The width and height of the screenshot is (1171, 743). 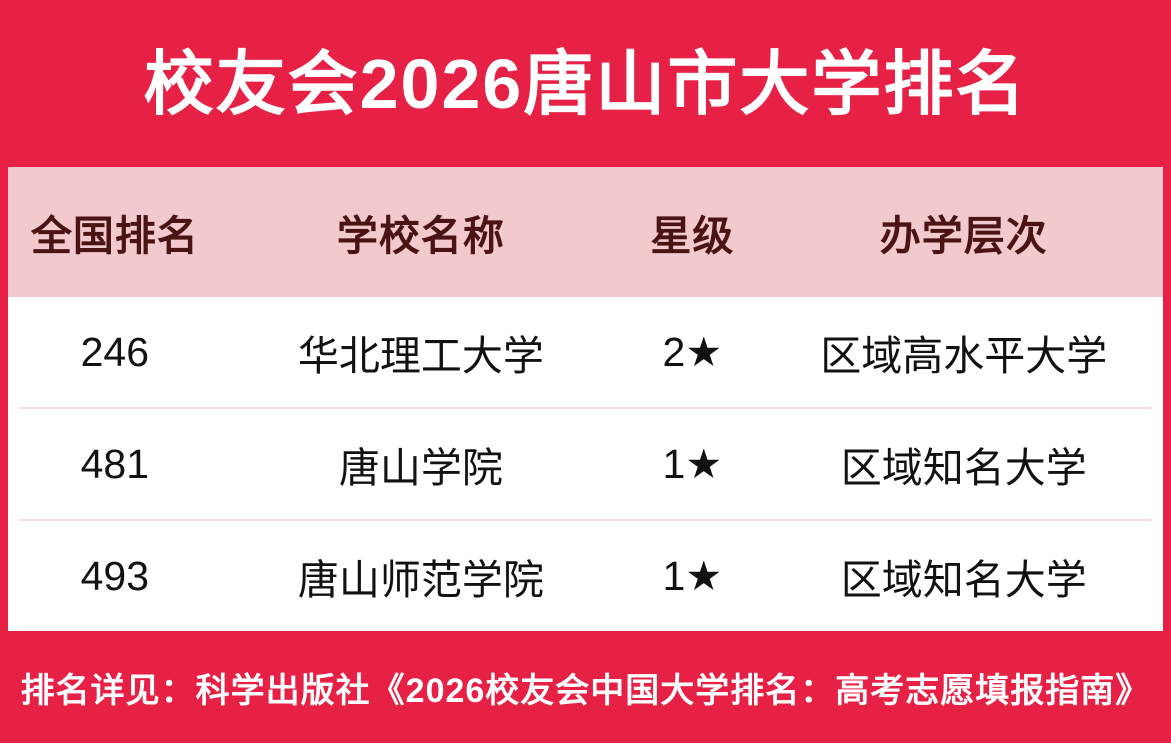 What do you see at coordinates (585, 576) in the screenshot?
I see `table-row: 493 唐山师范学院 1★ 区域知名大学` at bounding box center [585, 576].